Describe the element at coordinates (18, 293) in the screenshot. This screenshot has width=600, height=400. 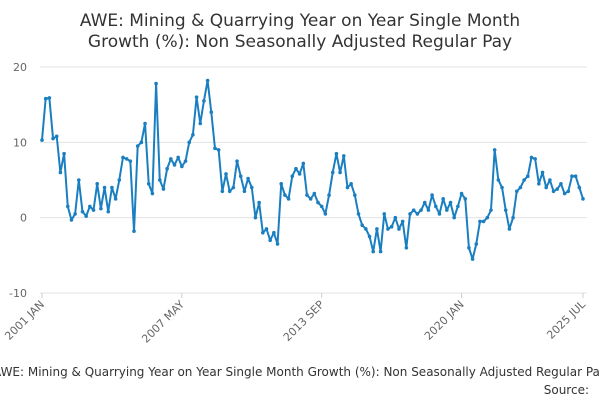
I see `y-tick-label: -10` at that location.